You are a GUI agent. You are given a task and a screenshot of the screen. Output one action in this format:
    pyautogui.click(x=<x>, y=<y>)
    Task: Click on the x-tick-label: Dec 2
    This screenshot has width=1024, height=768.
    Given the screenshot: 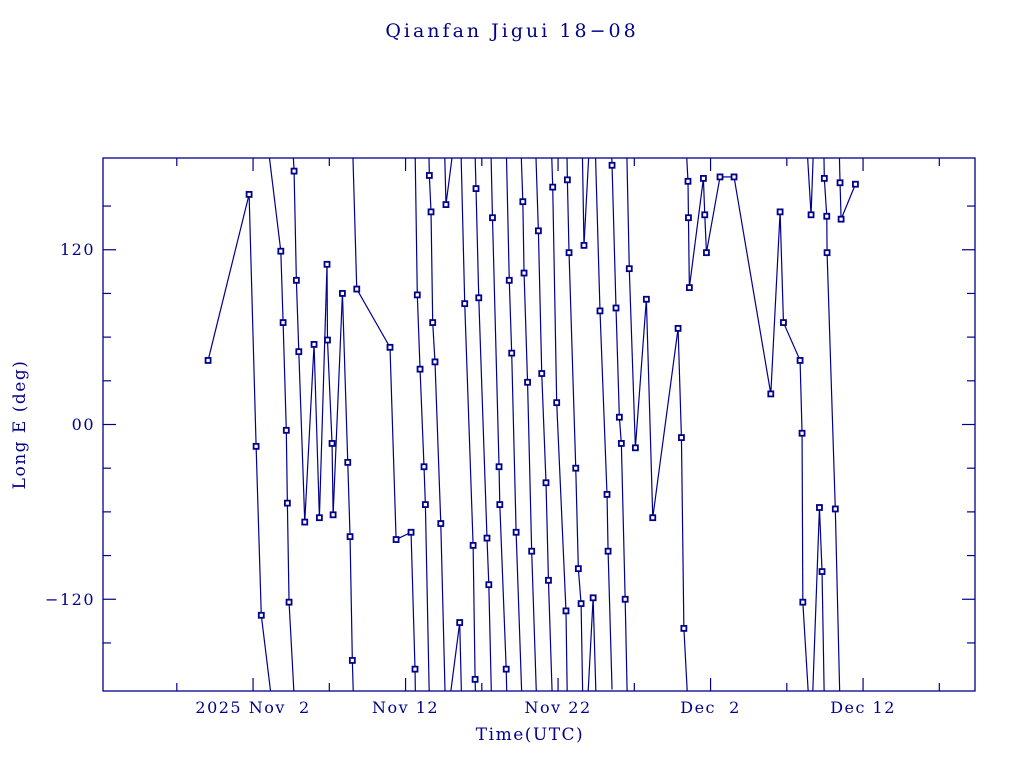 What is the action you would take?
    pyautogui.click(x=710, y=707)
    